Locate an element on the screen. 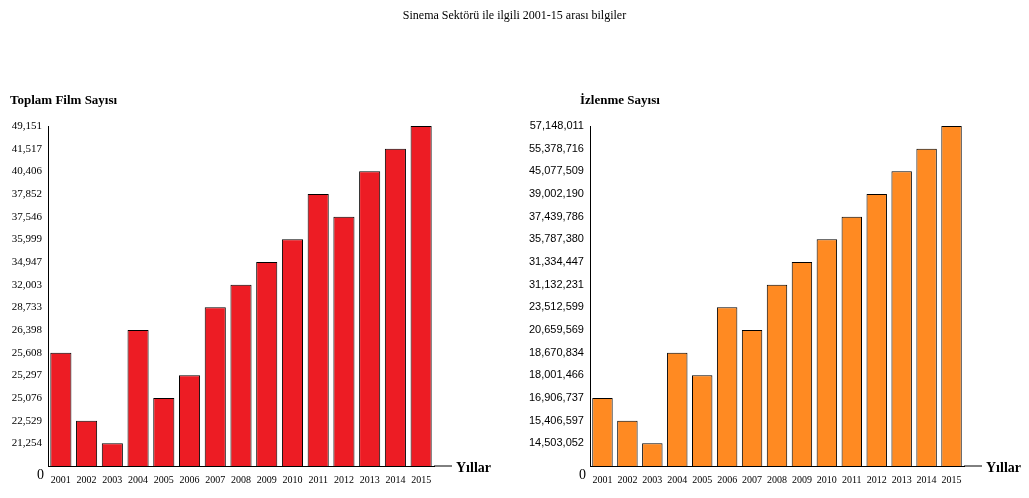 This screenshot has height=498, width=1029. text: 21,254 is located at coordinates (27, 442).